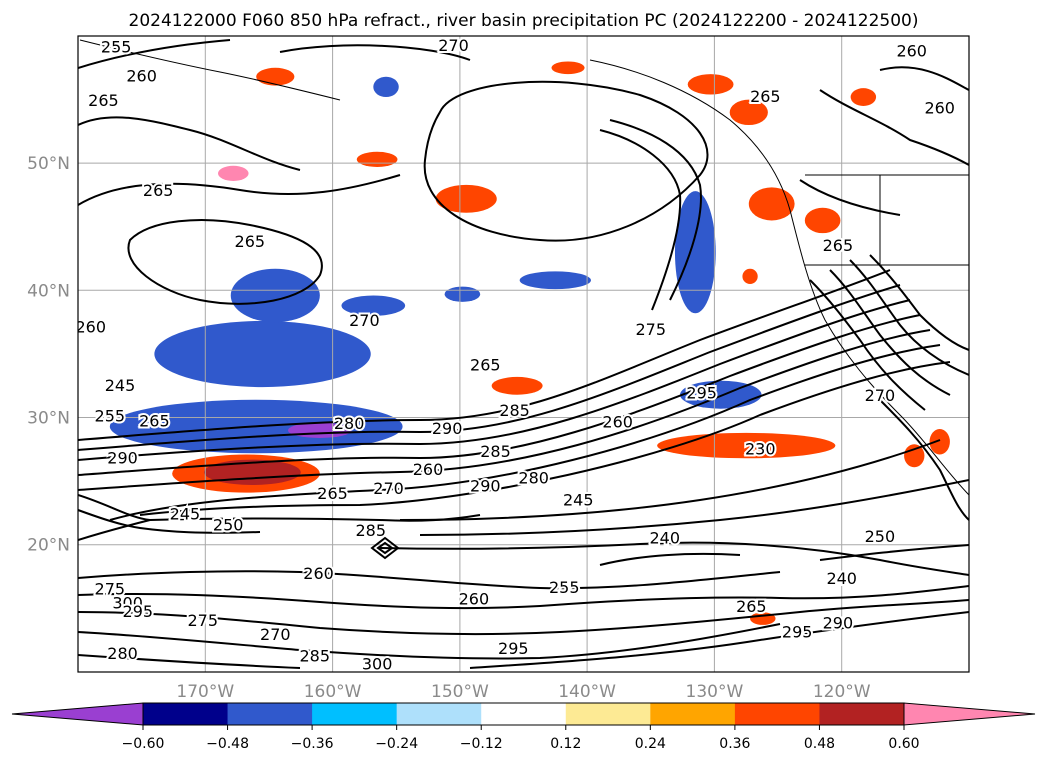  I want to click on contour-label: 240, so click(665, 537).